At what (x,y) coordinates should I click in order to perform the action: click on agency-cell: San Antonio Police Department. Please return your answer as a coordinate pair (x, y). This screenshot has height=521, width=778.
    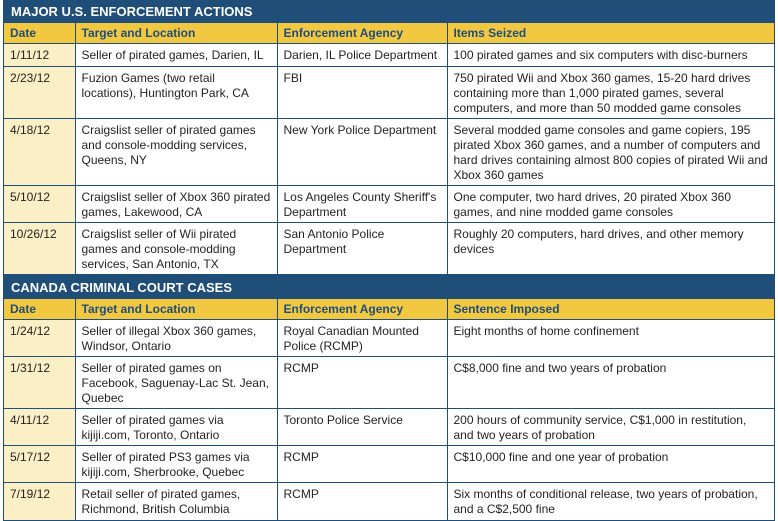
    Looking at the image, I should click on (361, 248).